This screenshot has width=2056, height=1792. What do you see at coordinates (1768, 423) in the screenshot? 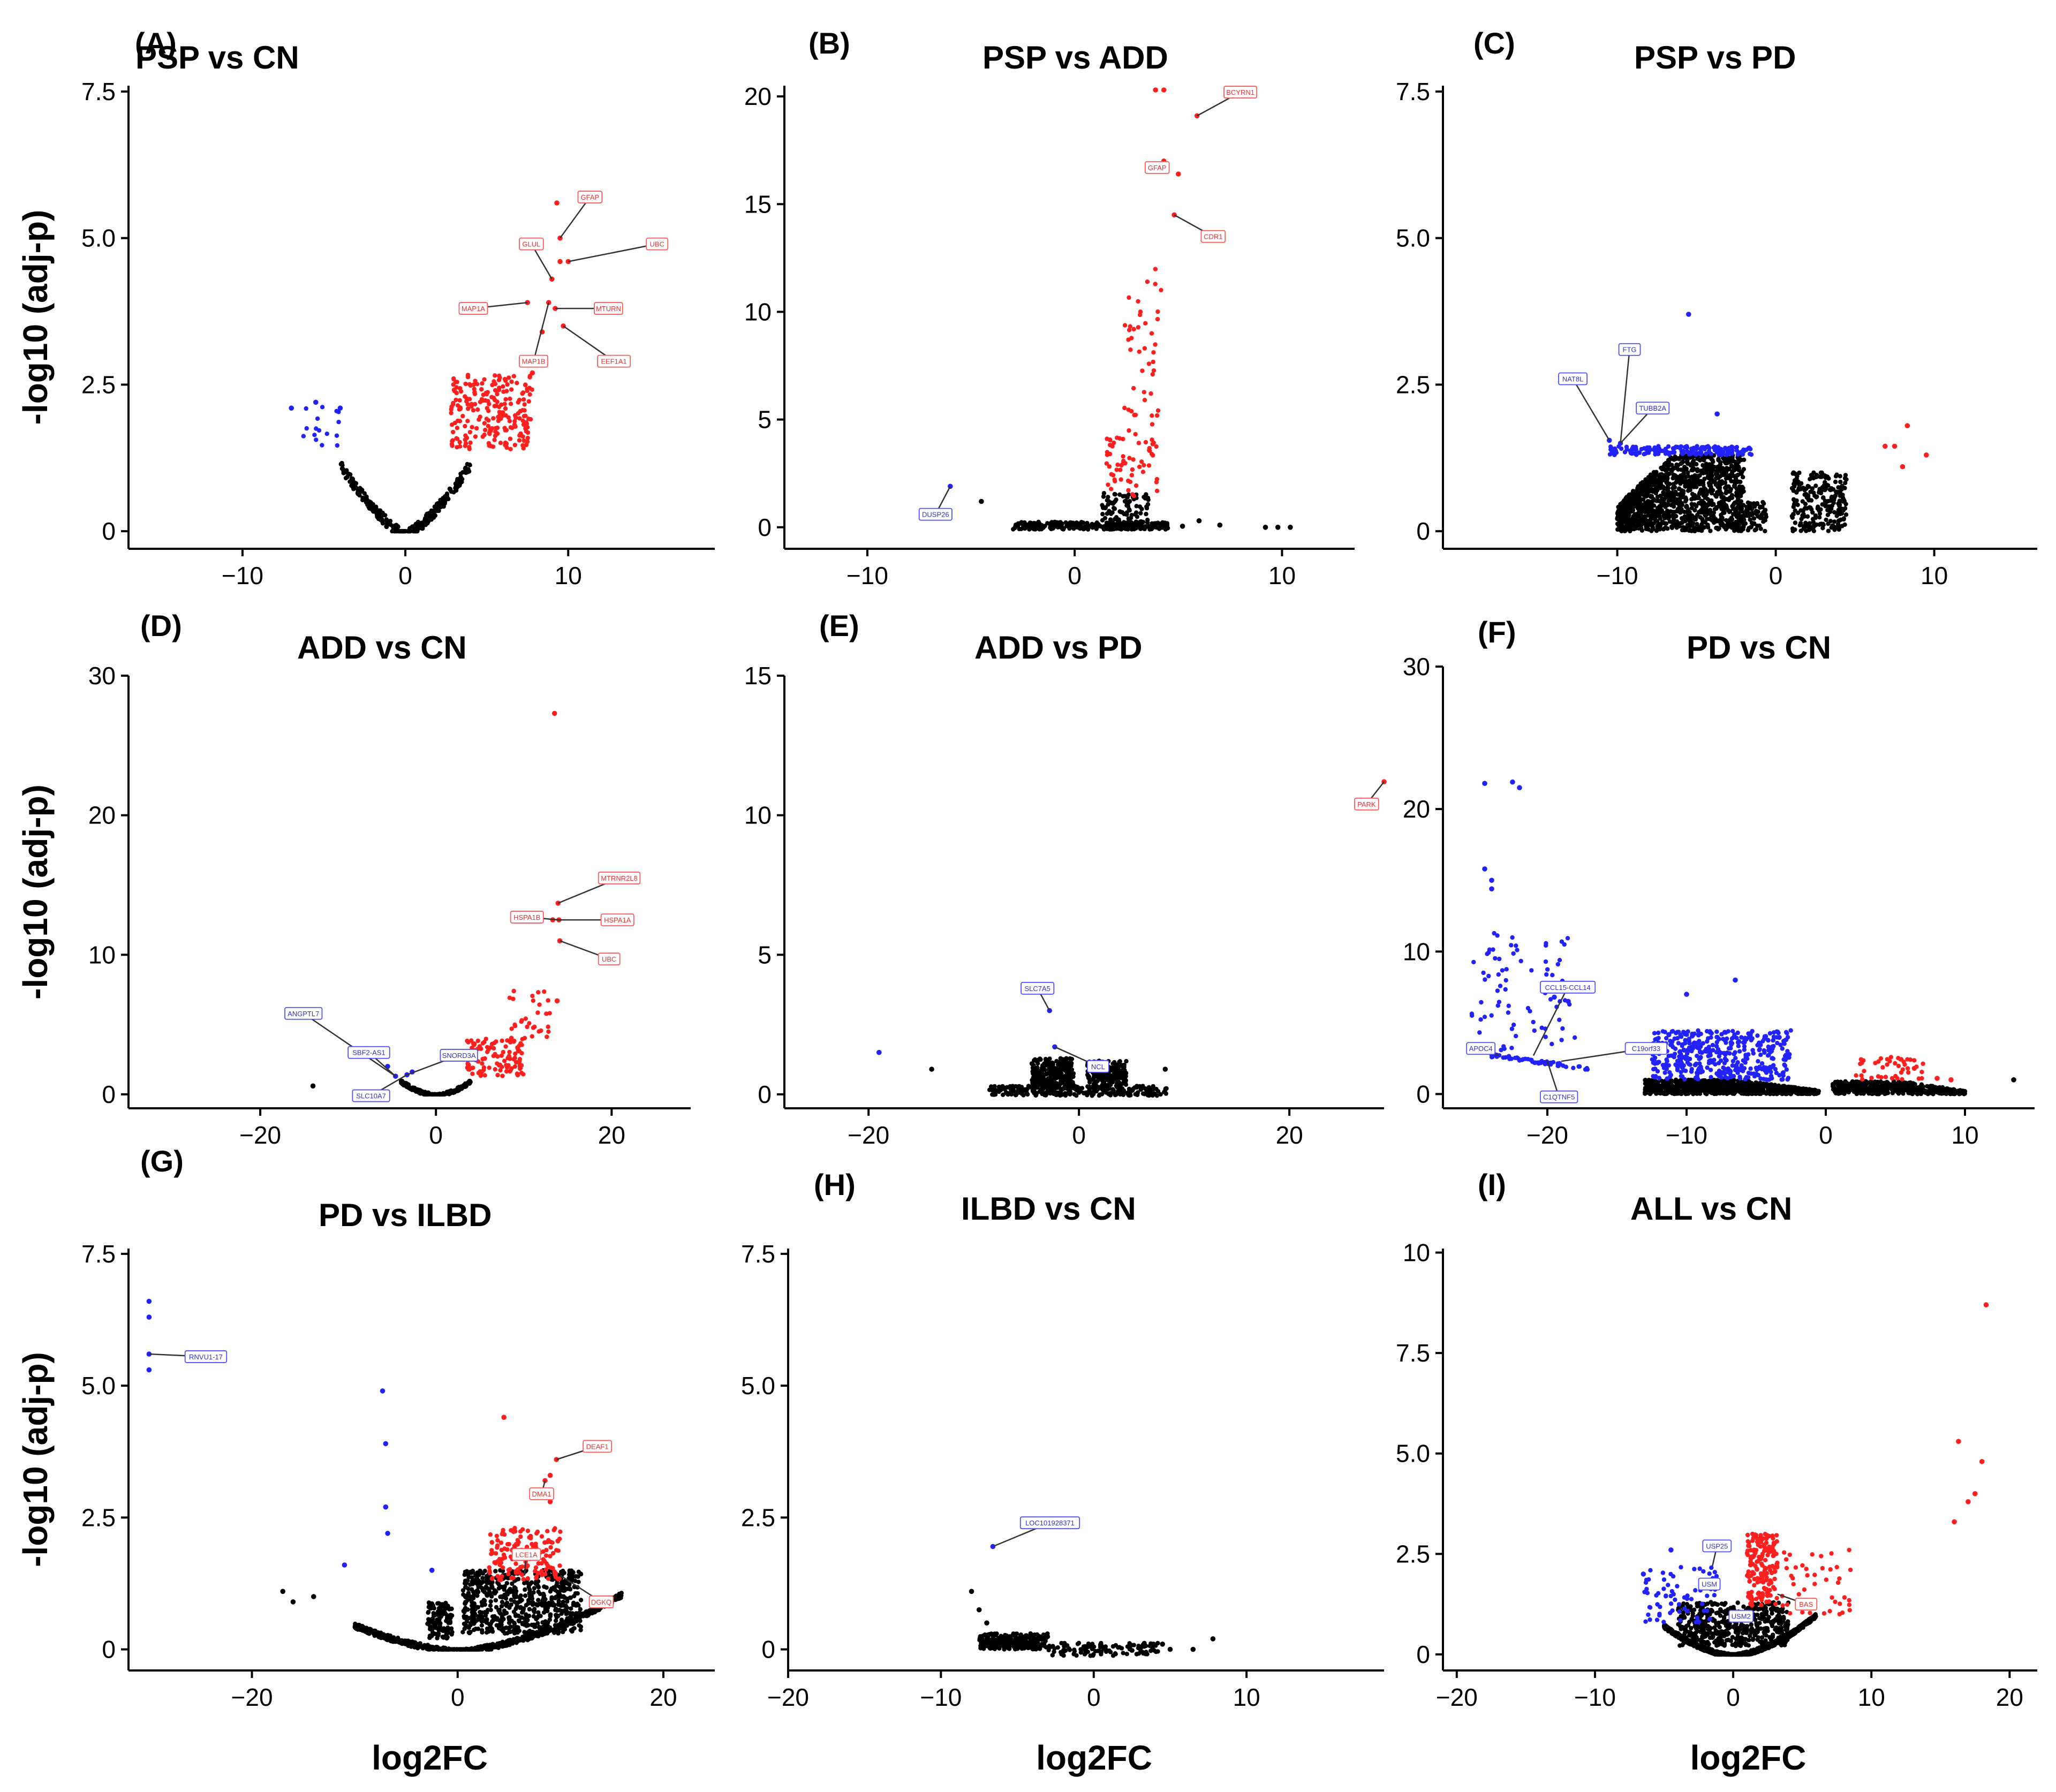
I see `scatter-points` at bounding box center [1768, 423].